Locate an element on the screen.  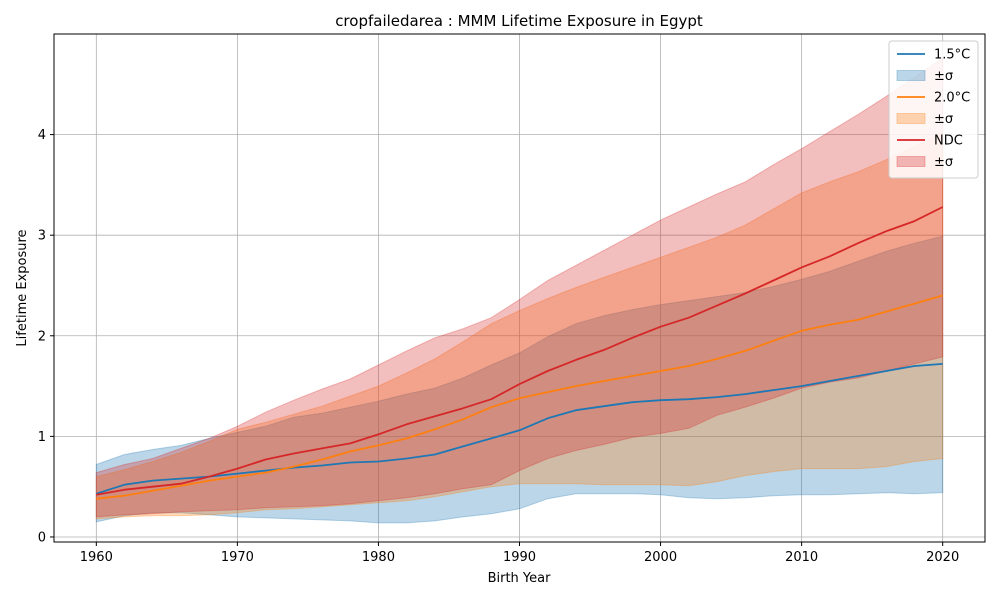
legend-label: 1.5°C is located at coordinates (952, 55).